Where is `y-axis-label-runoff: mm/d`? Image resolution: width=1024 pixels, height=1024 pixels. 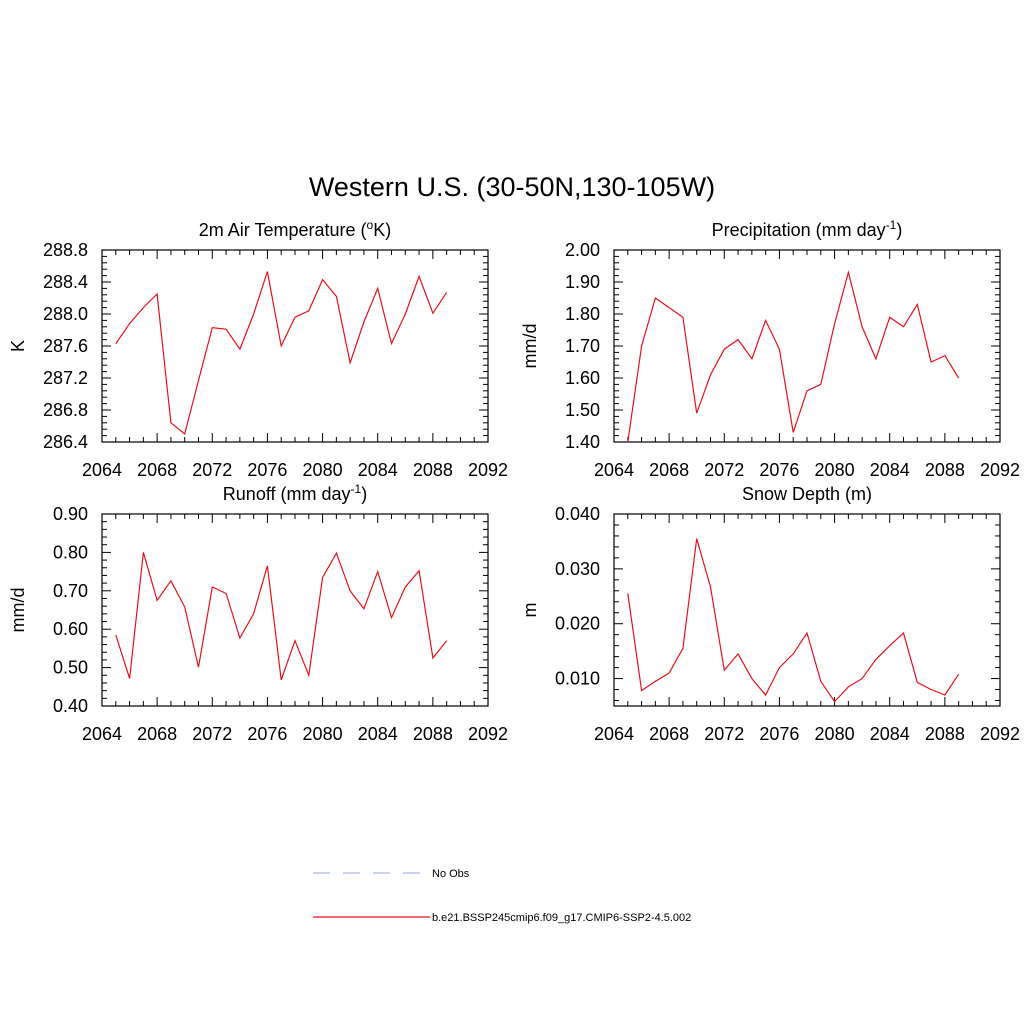
y-axis-label-runoff: mm/d is located at coordinates (18, 610).